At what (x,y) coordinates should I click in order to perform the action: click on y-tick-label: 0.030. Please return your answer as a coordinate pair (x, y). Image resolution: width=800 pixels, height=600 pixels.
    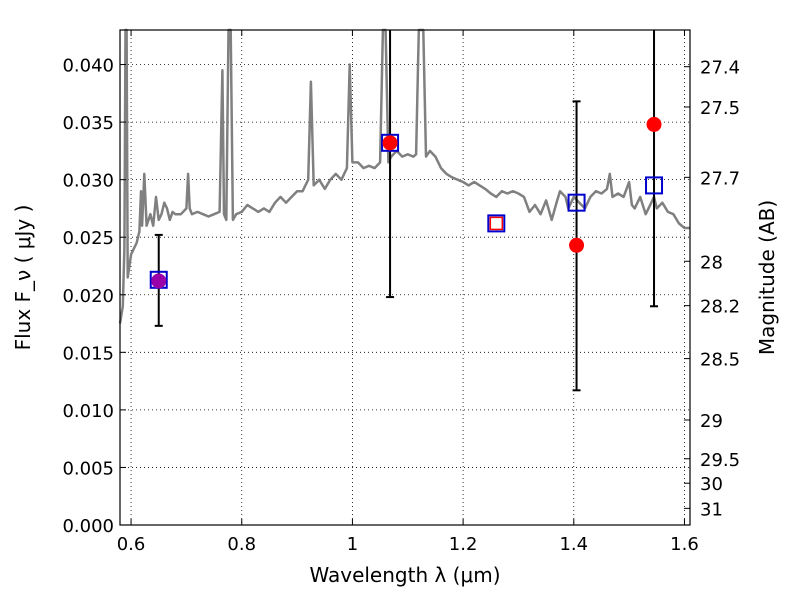
    Looking at the image, I should click on (88, 181).